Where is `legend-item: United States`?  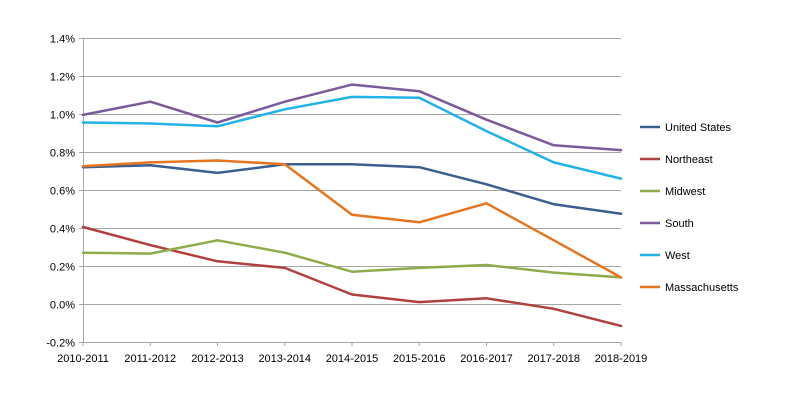
legend-item: United States is located at coordinates (686, 128).